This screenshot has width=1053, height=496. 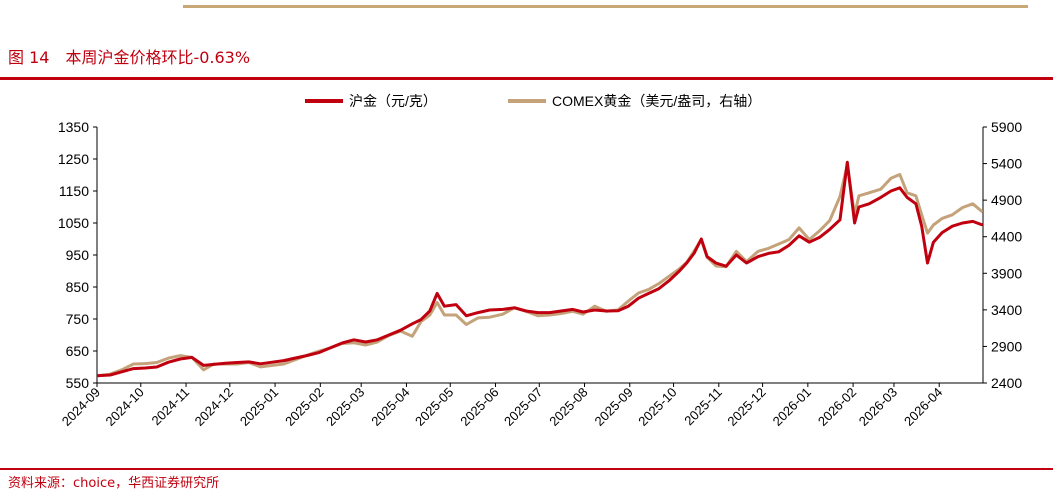 I want to click on y-left-tick-label: 1050, so click(x=73, y=223).